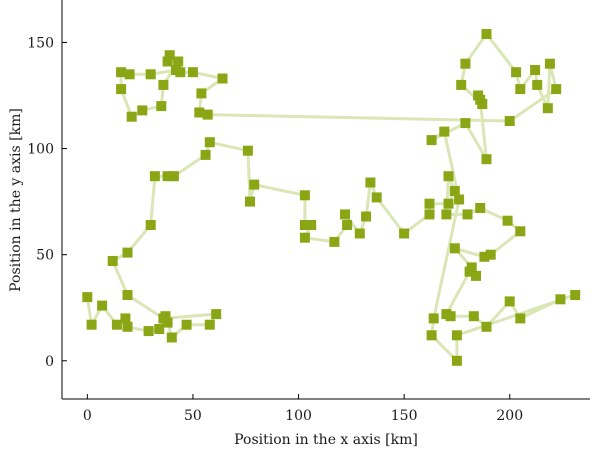 Image resolution: width=600 pixels, height=455 pixels. I want to click on x-tick-label: 100, so click(298, 416).